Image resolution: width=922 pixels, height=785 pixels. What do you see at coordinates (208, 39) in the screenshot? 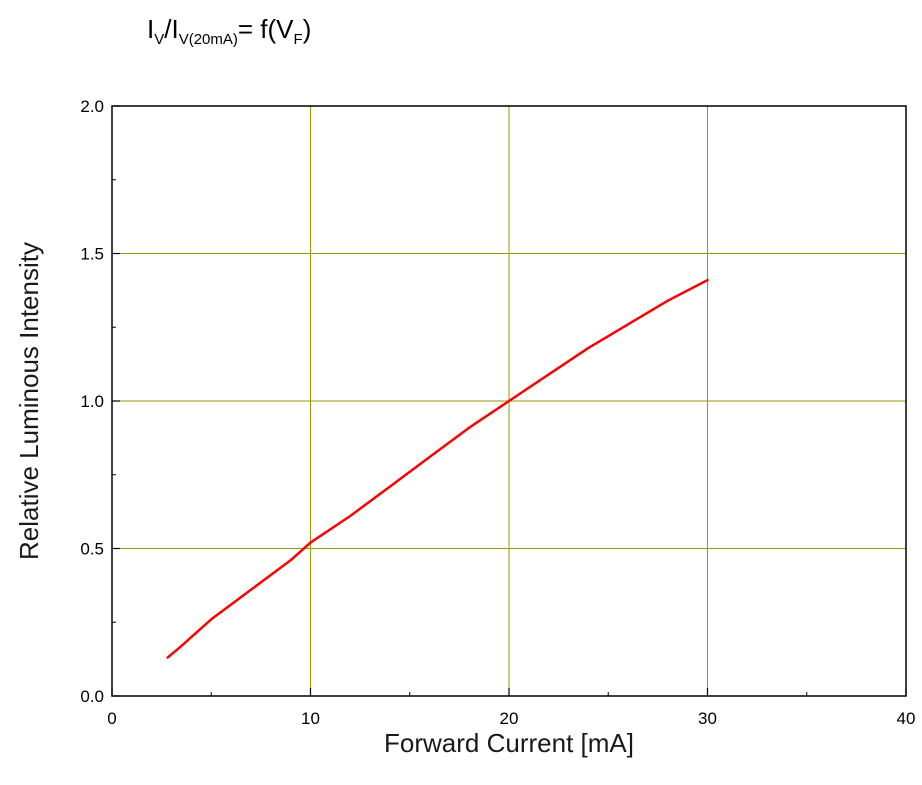
I see `title-sub-2: V(20mA)` at bounding box center [208, 39].